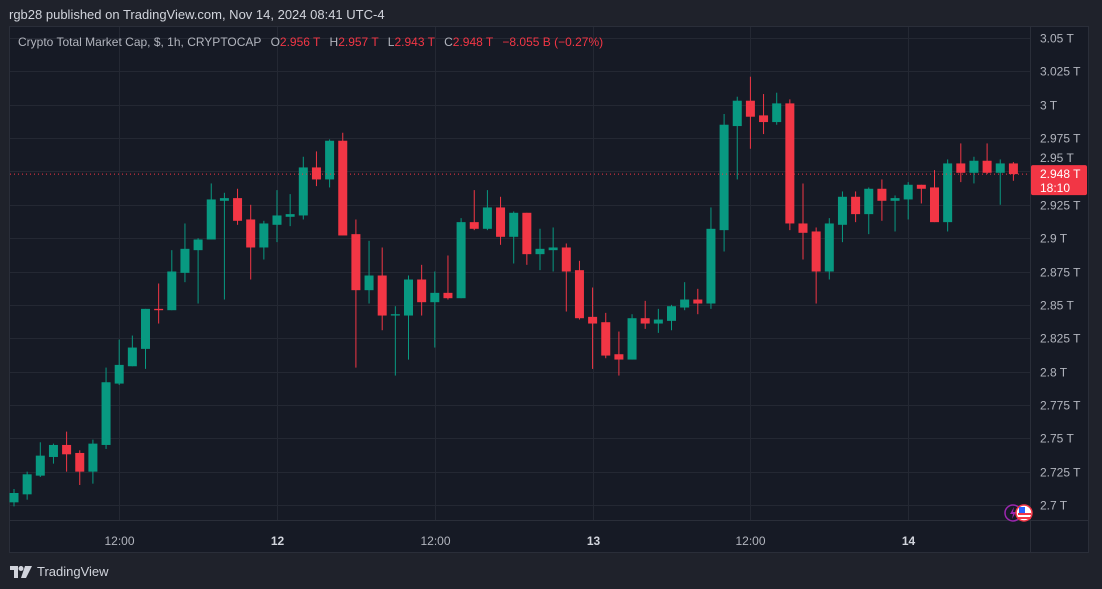 This screenshot has height=589, width=1102. Describe the element at coordinates (1060, 406) in the screenshot. I see `y-tick-label: 2.775 T` at that location.